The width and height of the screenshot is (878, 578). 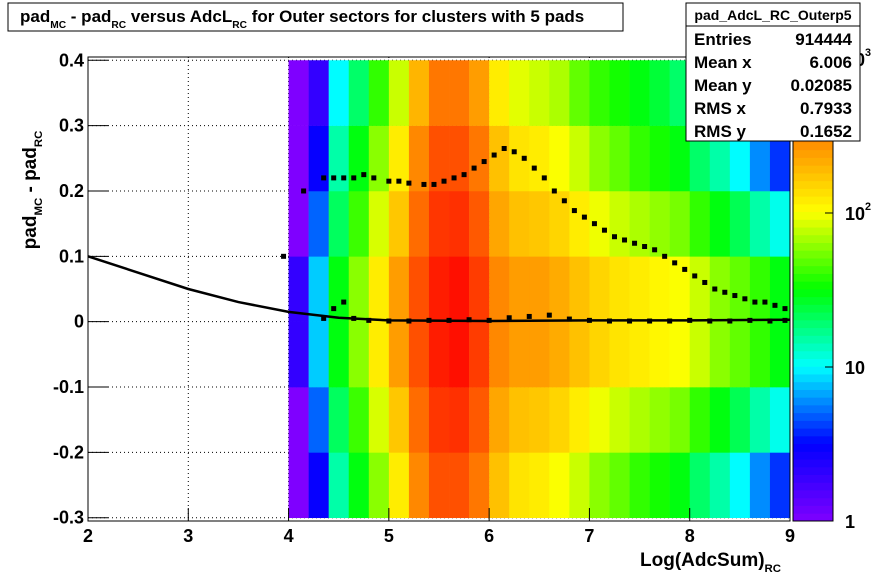 I want to click on stats-label: RMS y, so click(x=720, y=131).